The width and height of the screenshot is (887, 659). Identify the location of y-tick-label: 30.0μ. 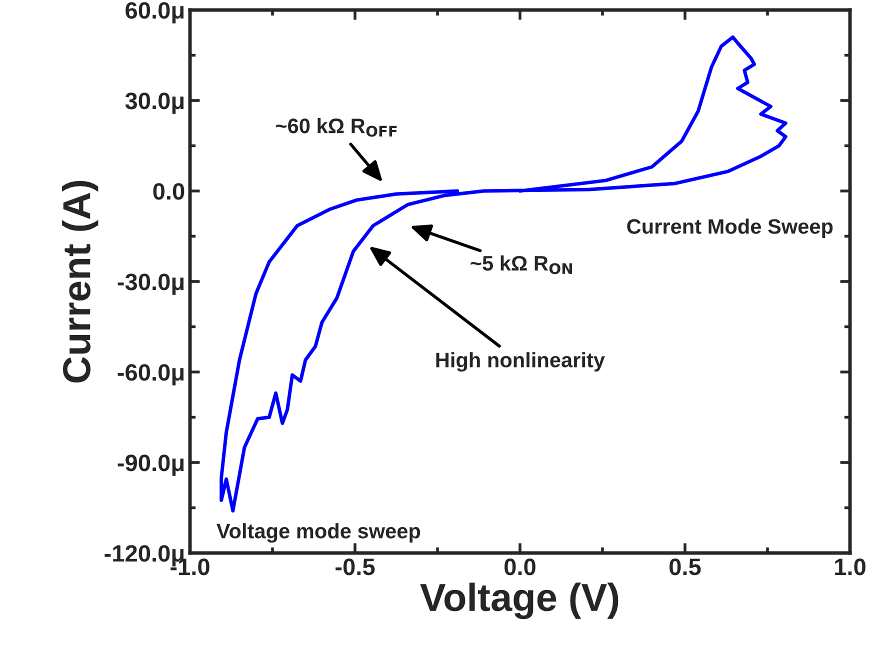
(154, 103).